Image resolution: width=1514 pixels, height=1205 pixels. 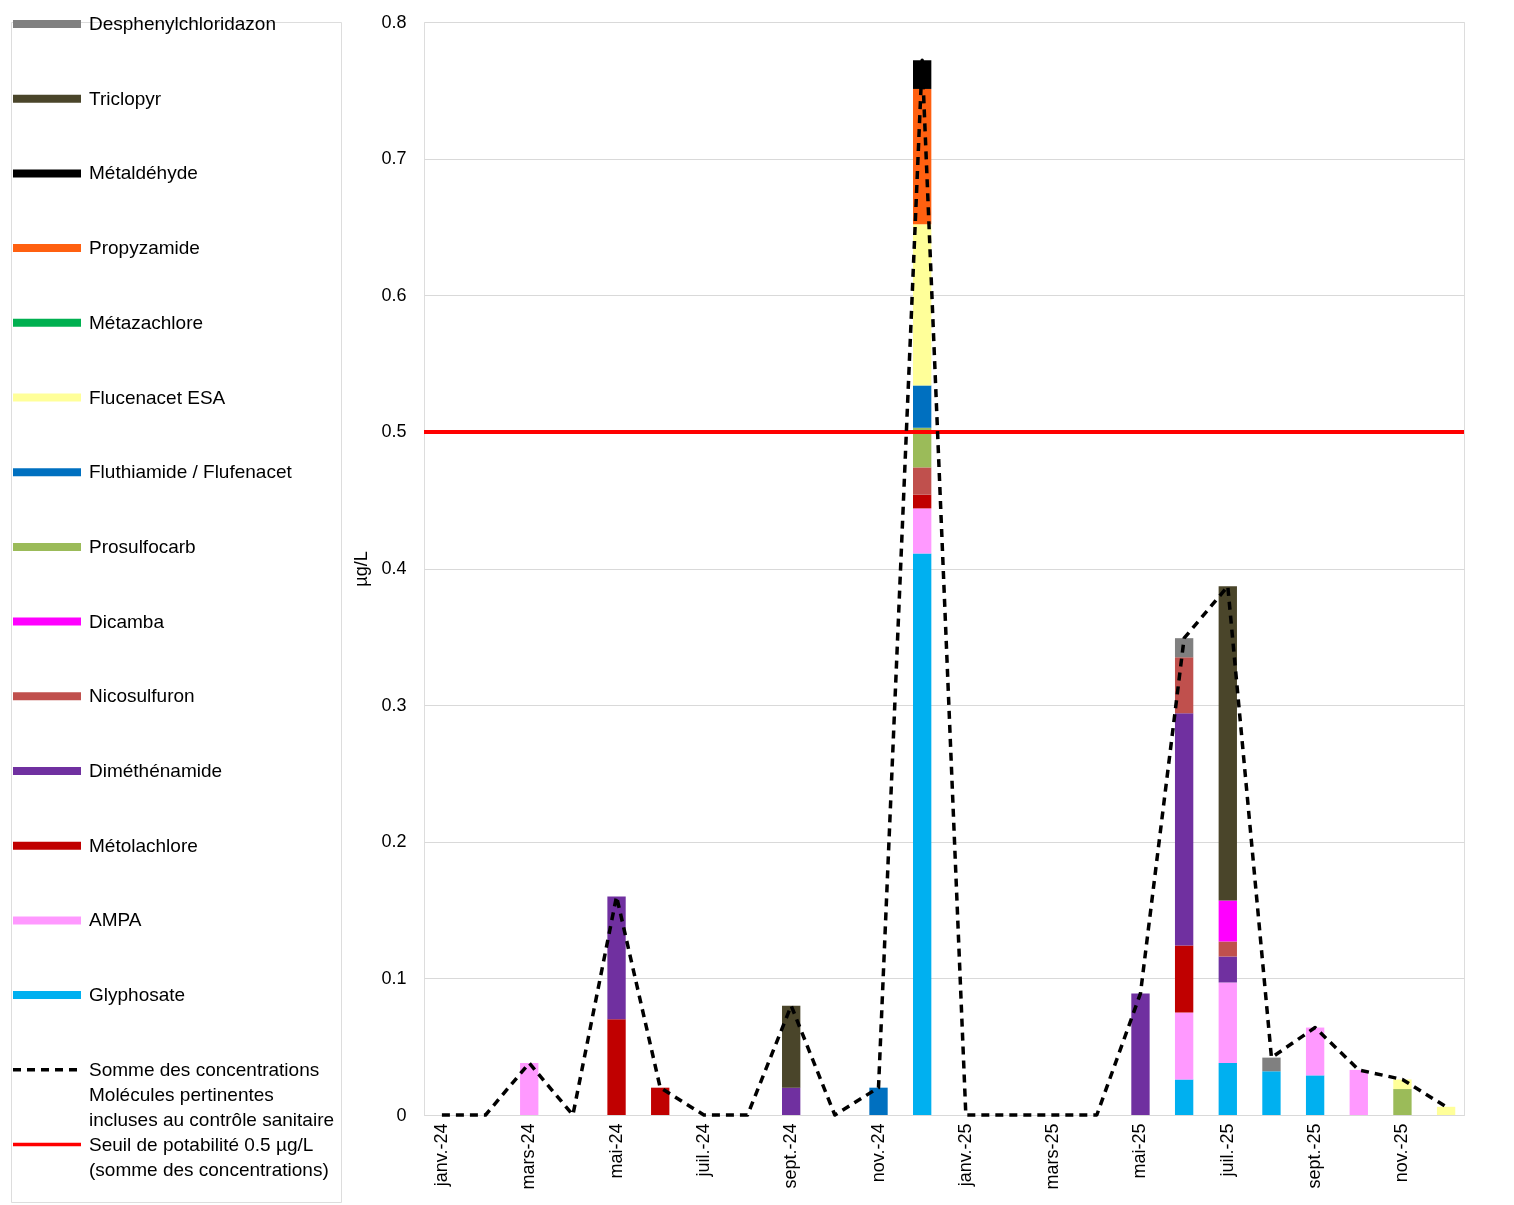 I want to click on legend-label: Fluthiamide / Flufenacet, so click(x=191, y=472).